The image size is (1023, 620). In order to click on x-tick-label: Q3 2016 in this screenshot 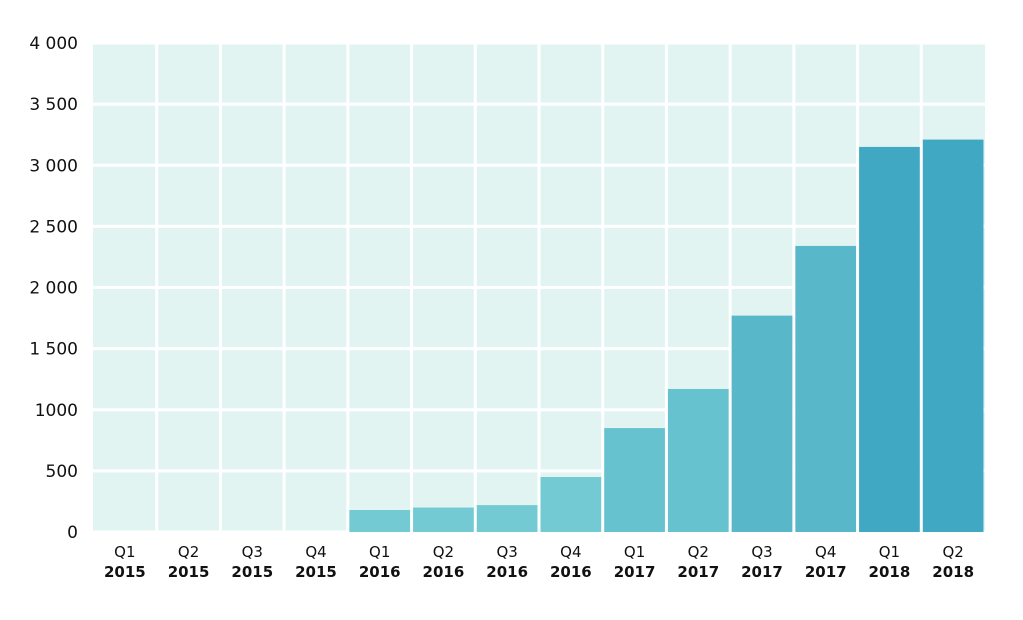, I will do `click(507, 562)`.